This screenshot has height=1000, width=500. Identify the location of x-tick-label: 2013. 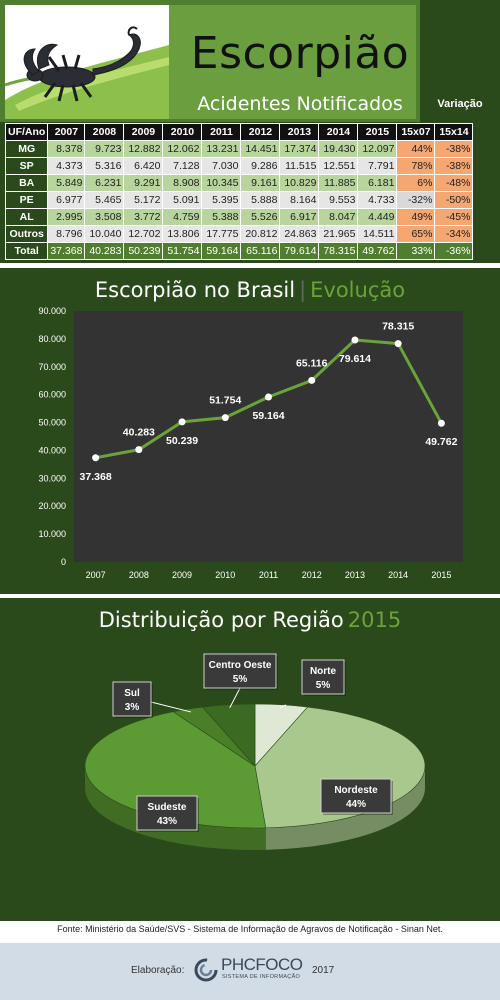
(355, 575).